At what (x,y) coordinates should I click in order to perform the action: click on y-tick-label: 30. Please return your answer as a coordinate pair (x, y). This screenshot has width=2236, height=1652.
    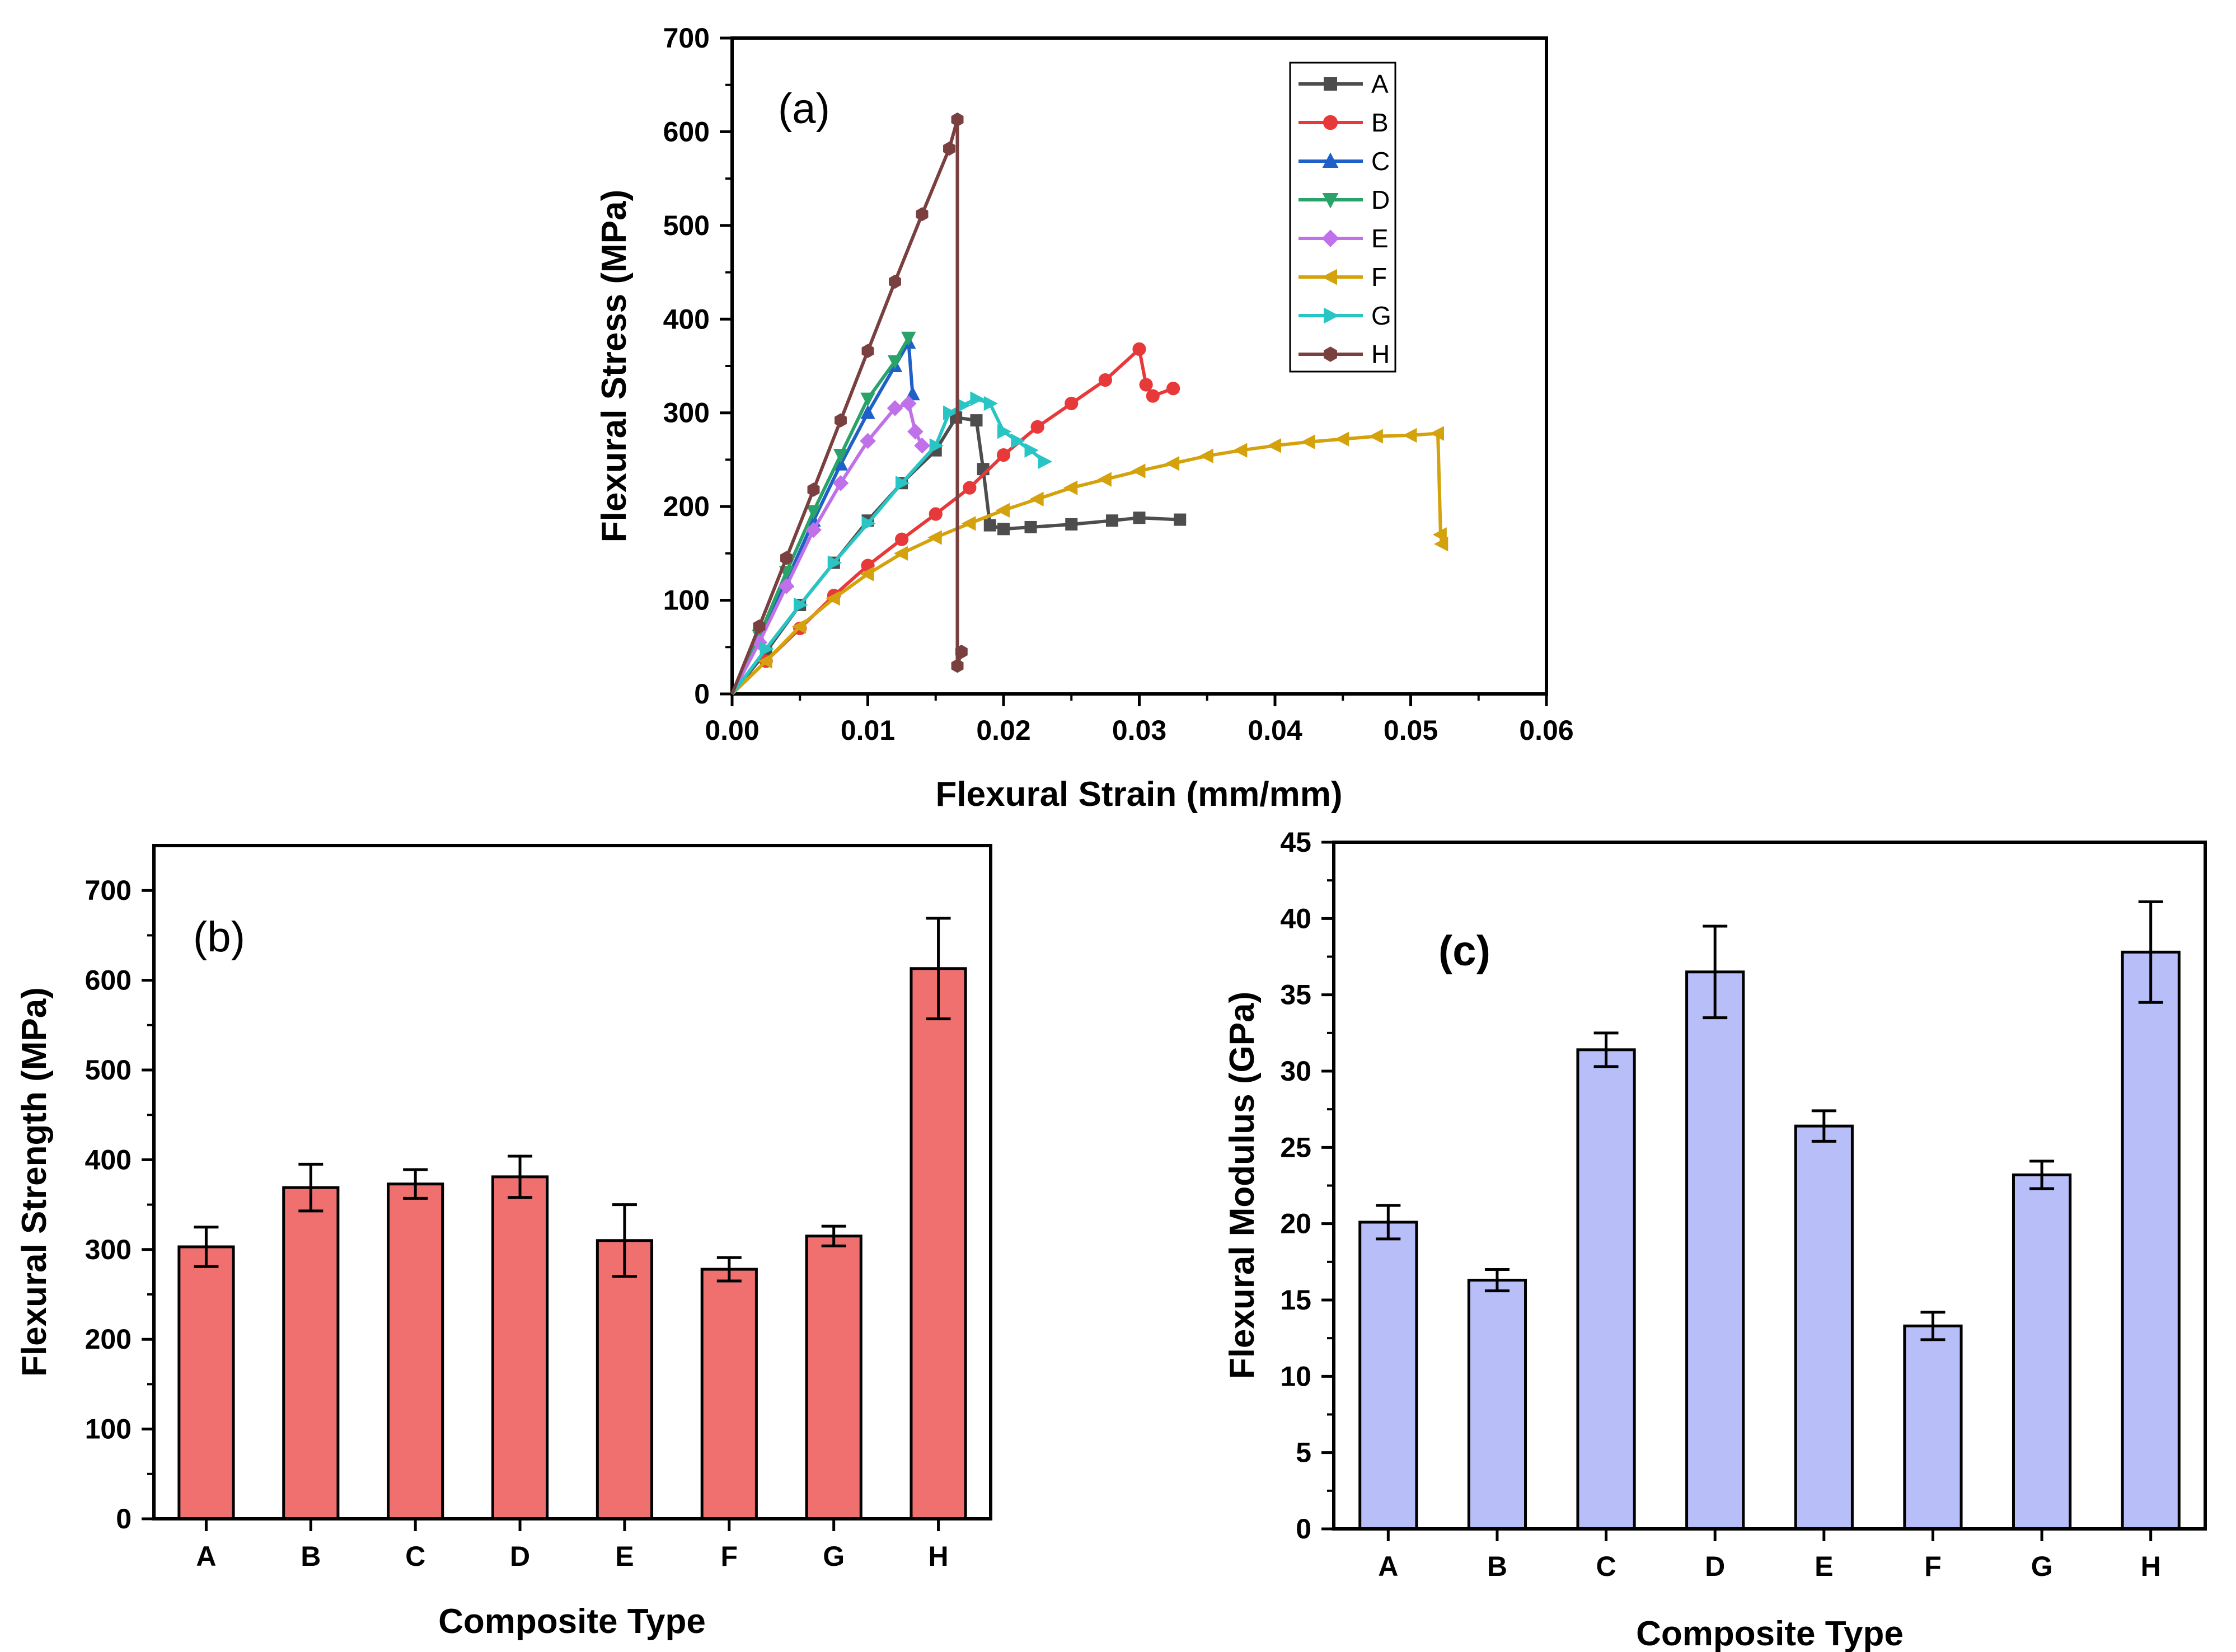
    Looking at the image, I should click on (1295, 1071).